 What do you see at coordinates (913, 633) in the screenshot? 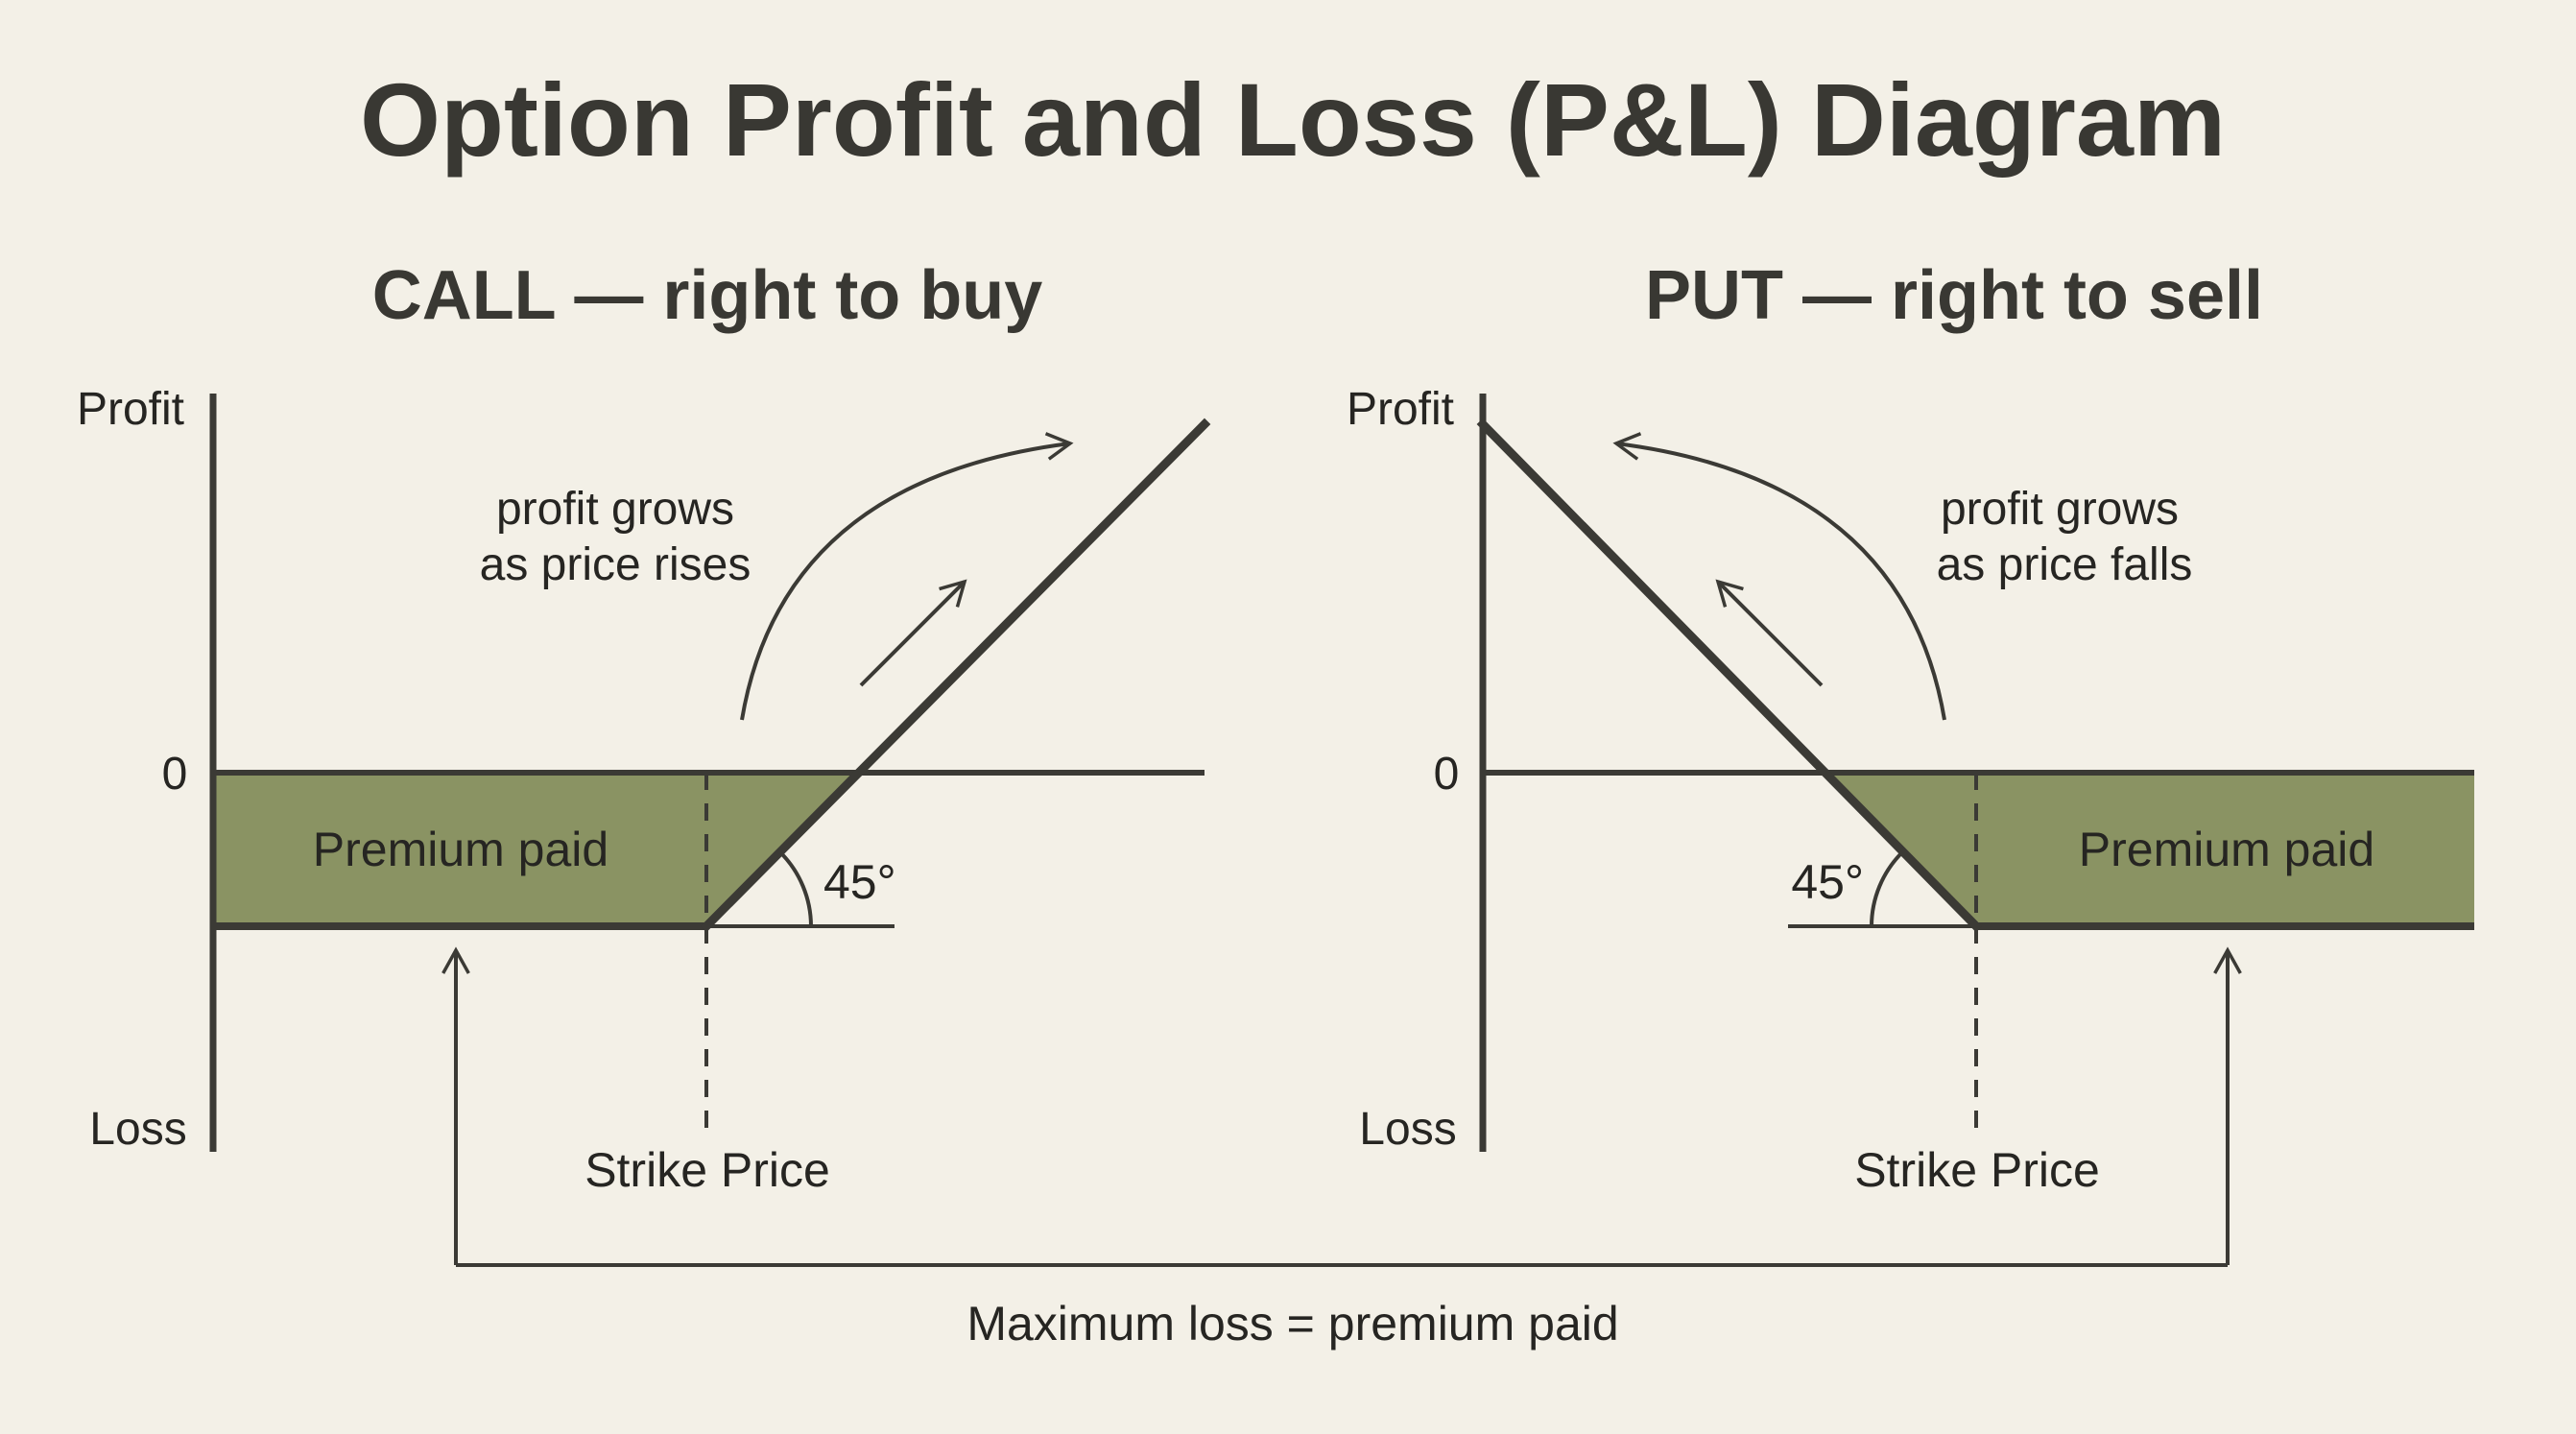
I see `call-direction-arrow` at bounding box center [913, 633].